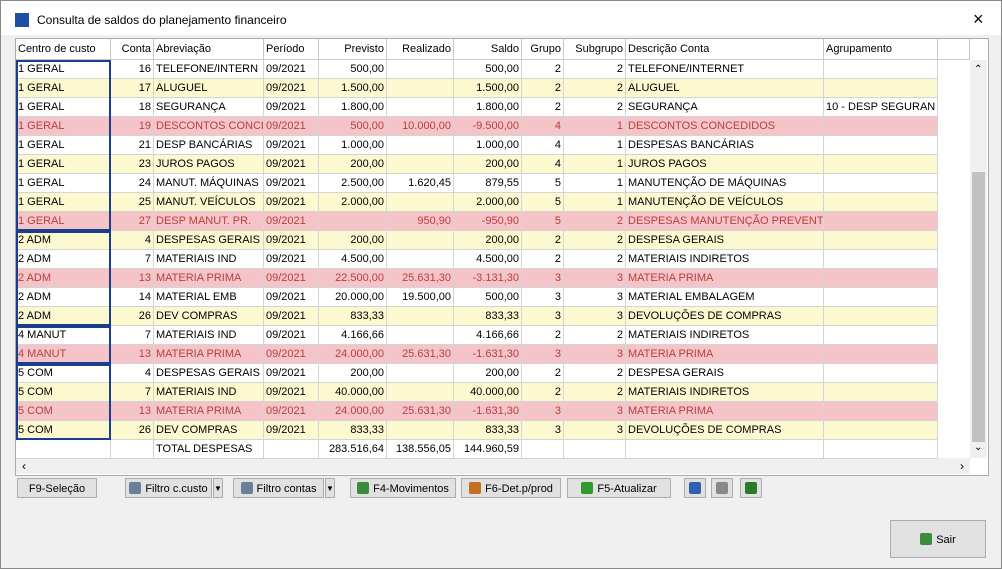  What do you see at coordinates (353, 411) in the screenshot?
I see `table-cell: 24.000,00` at bounding box center [353, 411].